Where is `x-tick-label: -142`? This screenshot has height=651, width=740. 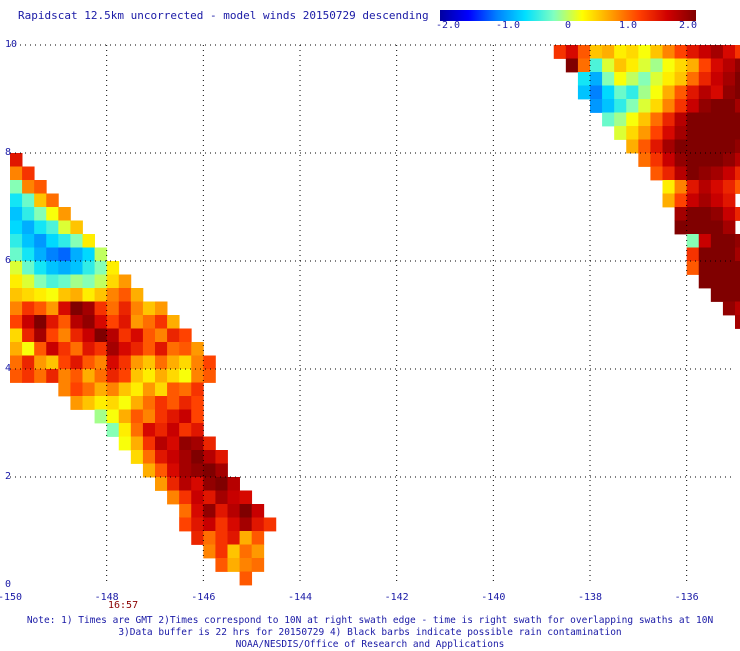 x-tick-label: -142 is located at coordinates (396, 597).